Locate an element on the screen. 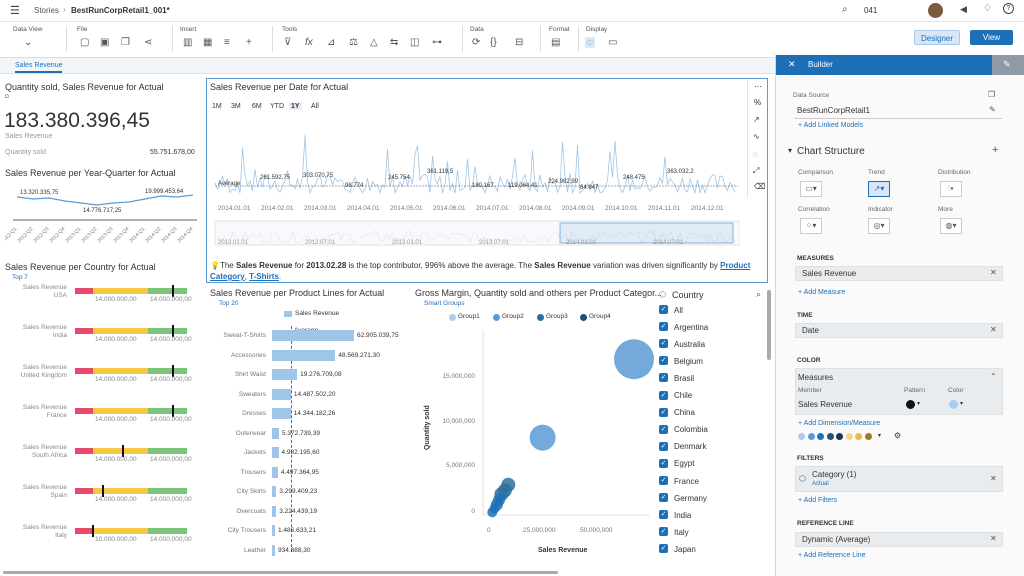  tab-sales-revenue: Sales Revenue is located at coordinates (39, 67).